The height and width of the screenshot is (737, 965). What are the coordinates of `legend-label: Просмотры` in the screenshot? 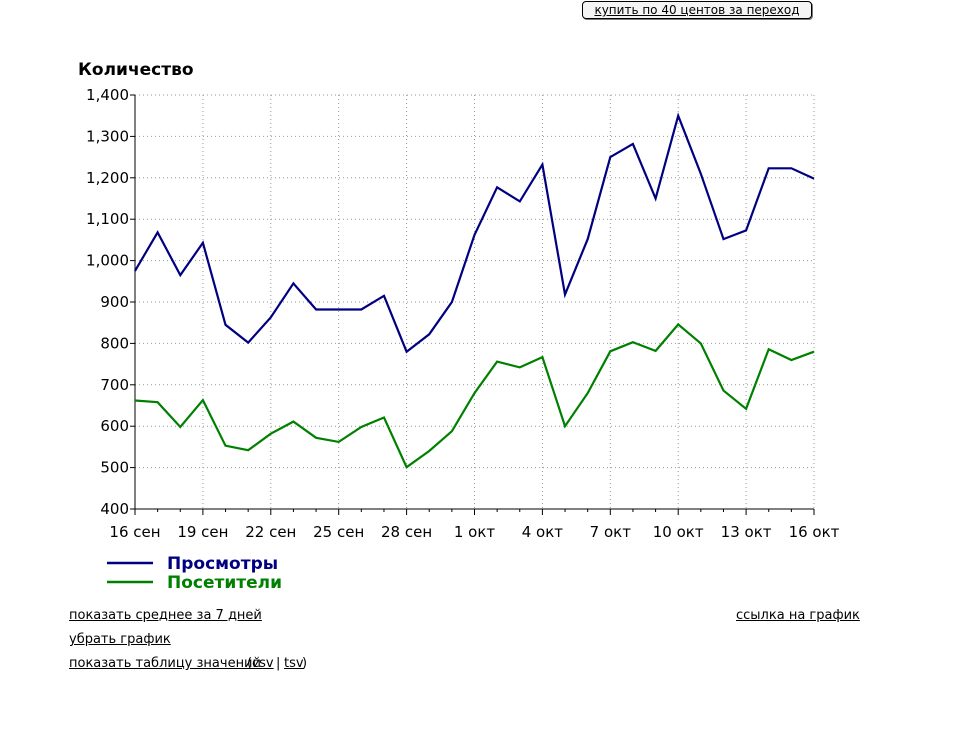 It's located at (222, 564).